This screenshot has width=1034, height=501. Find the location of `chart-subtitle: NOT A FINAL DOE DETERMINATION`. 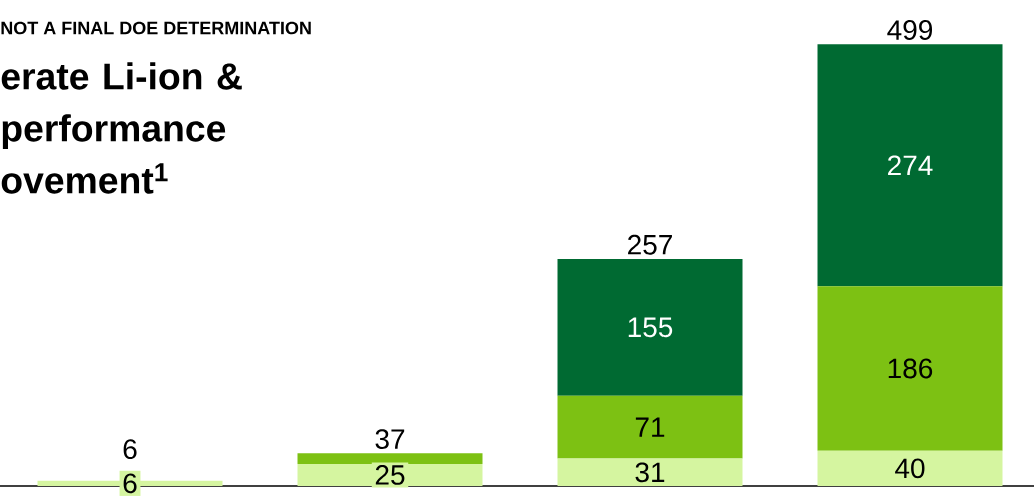

chart-subtitle: NOT A FINAL DOE DETERMINATION is located at coordinates (156, 28).